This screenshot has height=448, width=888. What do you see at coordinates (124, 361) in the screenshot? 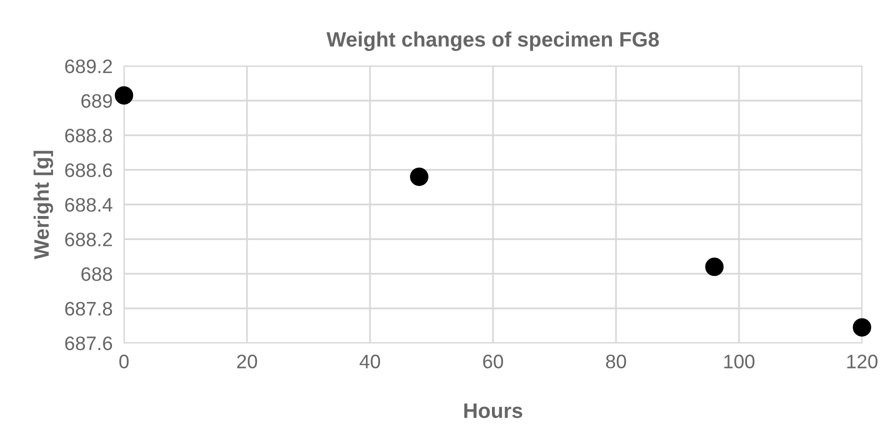
I see `x-tick-label: 0` at bounding box center [124, 361].